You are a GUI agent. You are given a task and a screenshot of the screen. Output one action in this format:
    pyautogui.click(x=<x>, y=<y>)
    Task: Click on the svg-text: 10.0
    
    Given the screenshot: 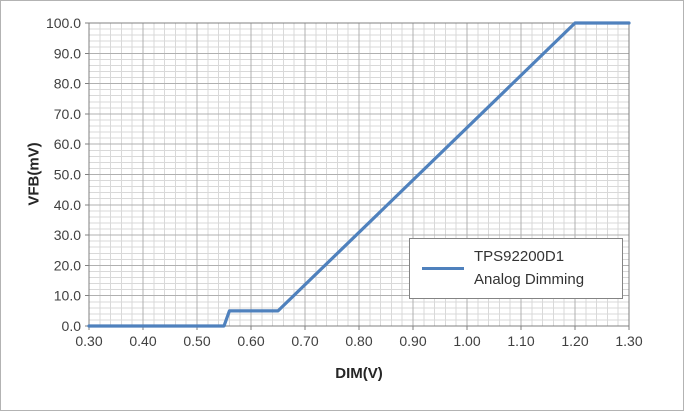 What is the action you would take?
    pyautogui.click(x=67, y=296)
    